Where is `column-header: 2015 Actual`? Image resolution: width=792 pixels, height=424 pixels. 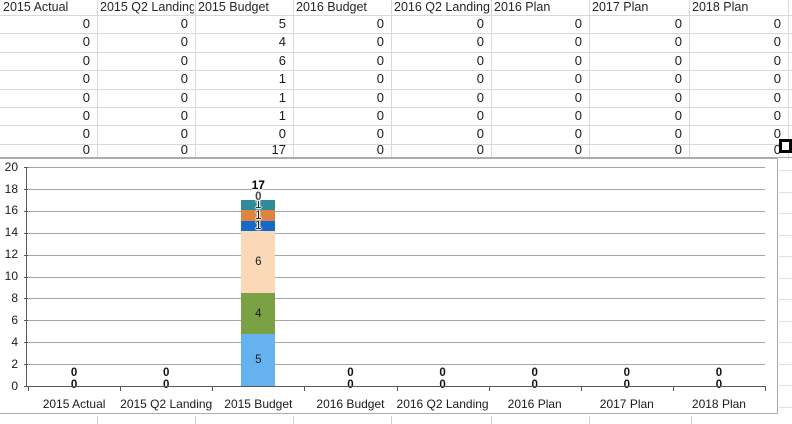 column-header: 2015 Actual is located at coordinates (36, 7).